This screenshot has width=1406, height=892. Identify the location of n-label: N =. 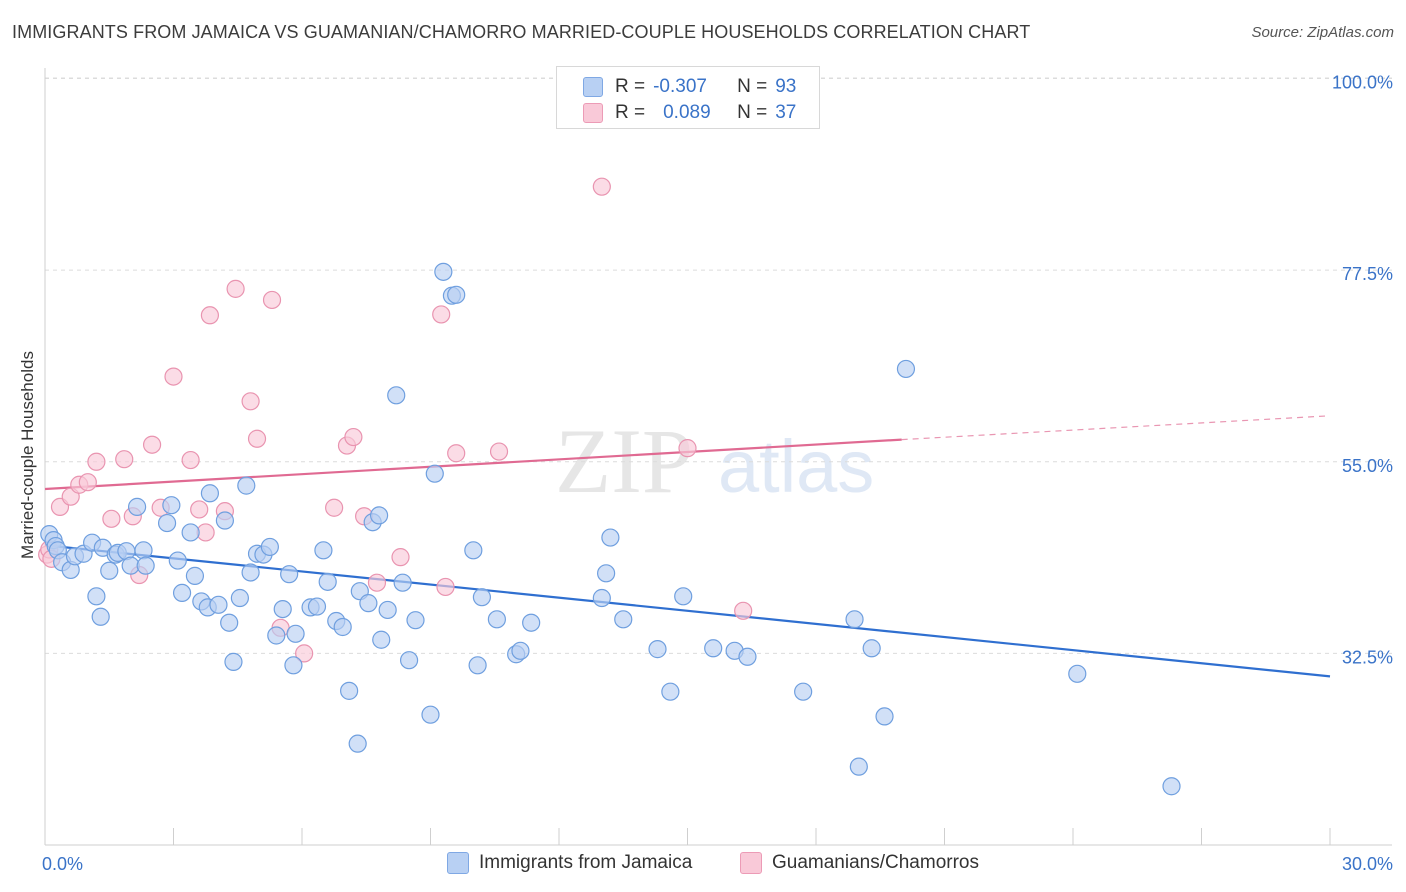
(752, 112).